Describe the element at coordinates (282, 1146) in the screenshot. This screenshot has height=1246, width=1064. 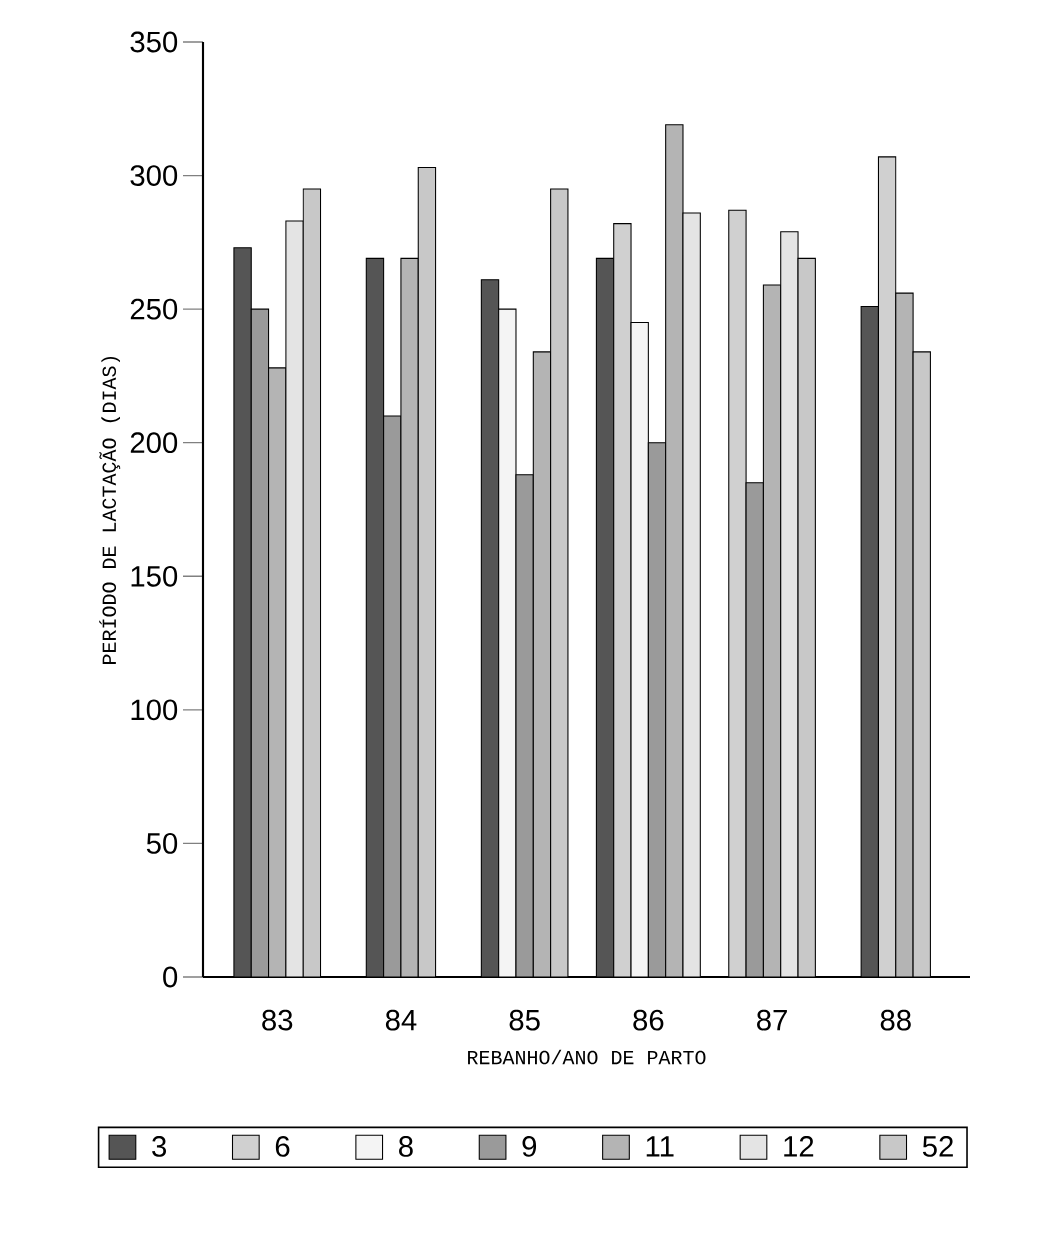
I see `legend-label: 6` at that location.